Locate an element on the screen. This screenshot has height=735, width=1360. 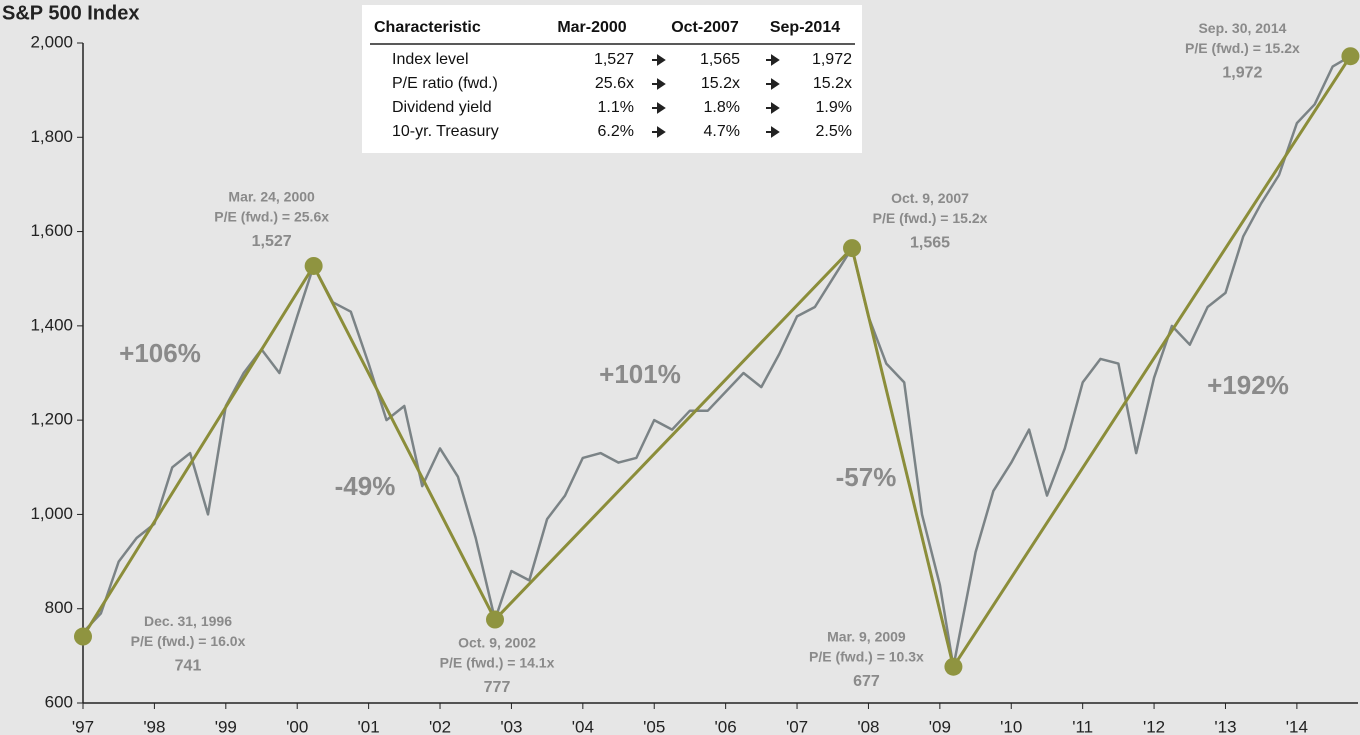
table-cell: 4.7% is located at coordinates (722, 131).